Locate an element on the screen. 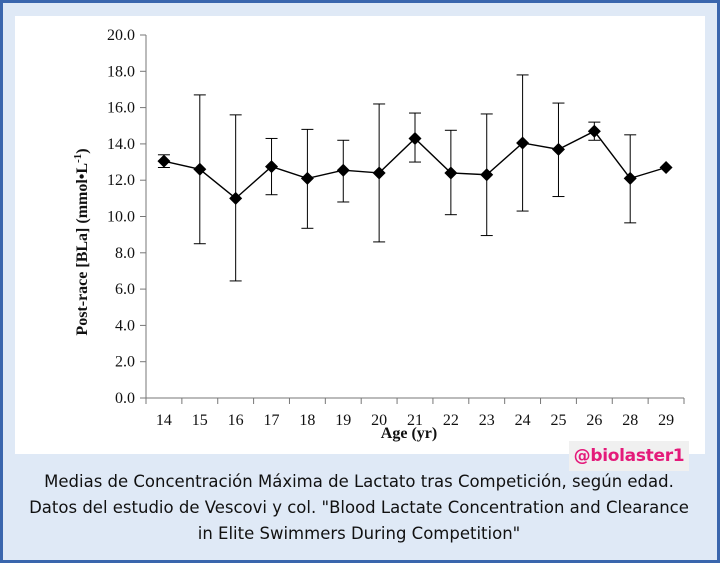 The image size is (720, 563). y-tick-label: 18.0 is located at coordinates (121, 71).